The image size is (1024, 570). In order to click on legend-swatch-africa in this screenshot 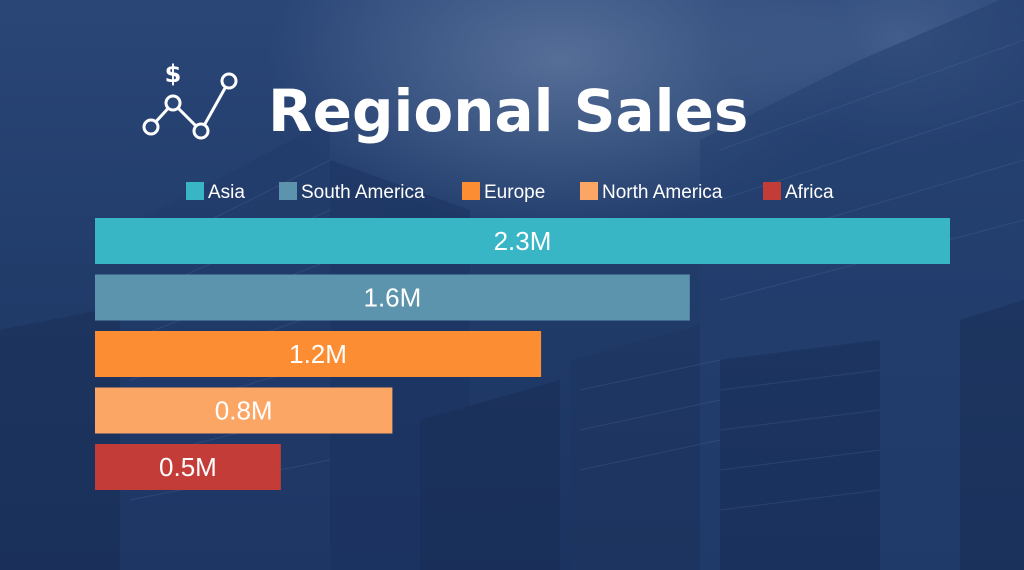, I will do `click(772, 191)`.